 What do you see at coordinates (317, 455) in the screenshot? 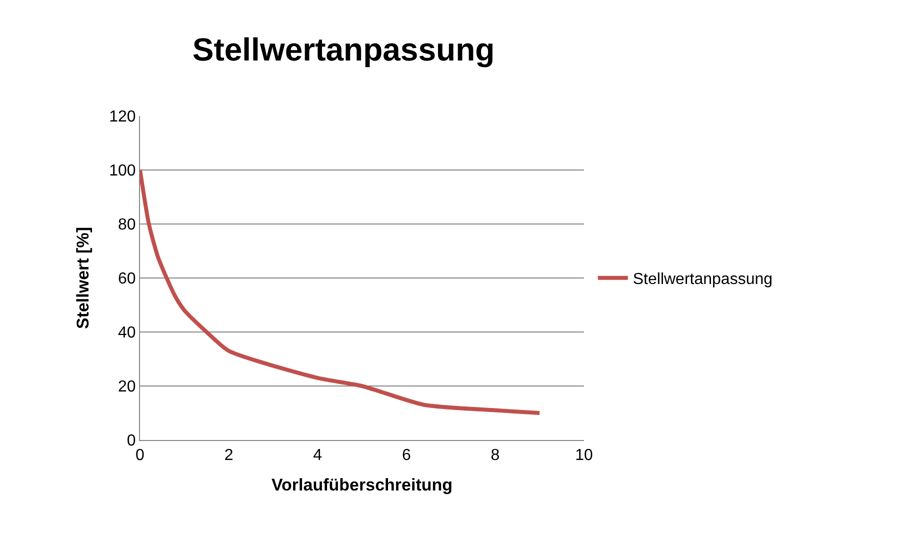
I see `x-tick-label: 4` at bounding box center [317, 455].